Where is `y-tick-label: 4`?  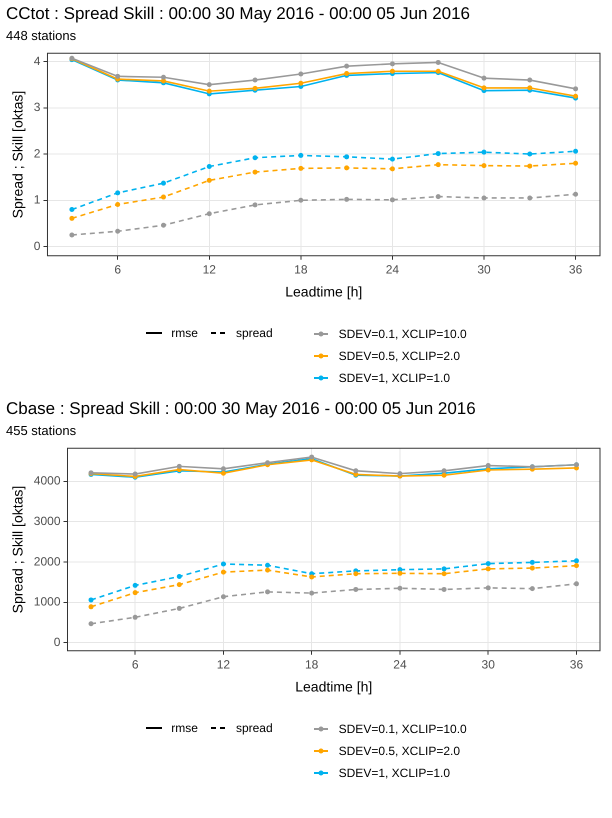
y-tick-label: 4 is located at coordinates (37, 61).